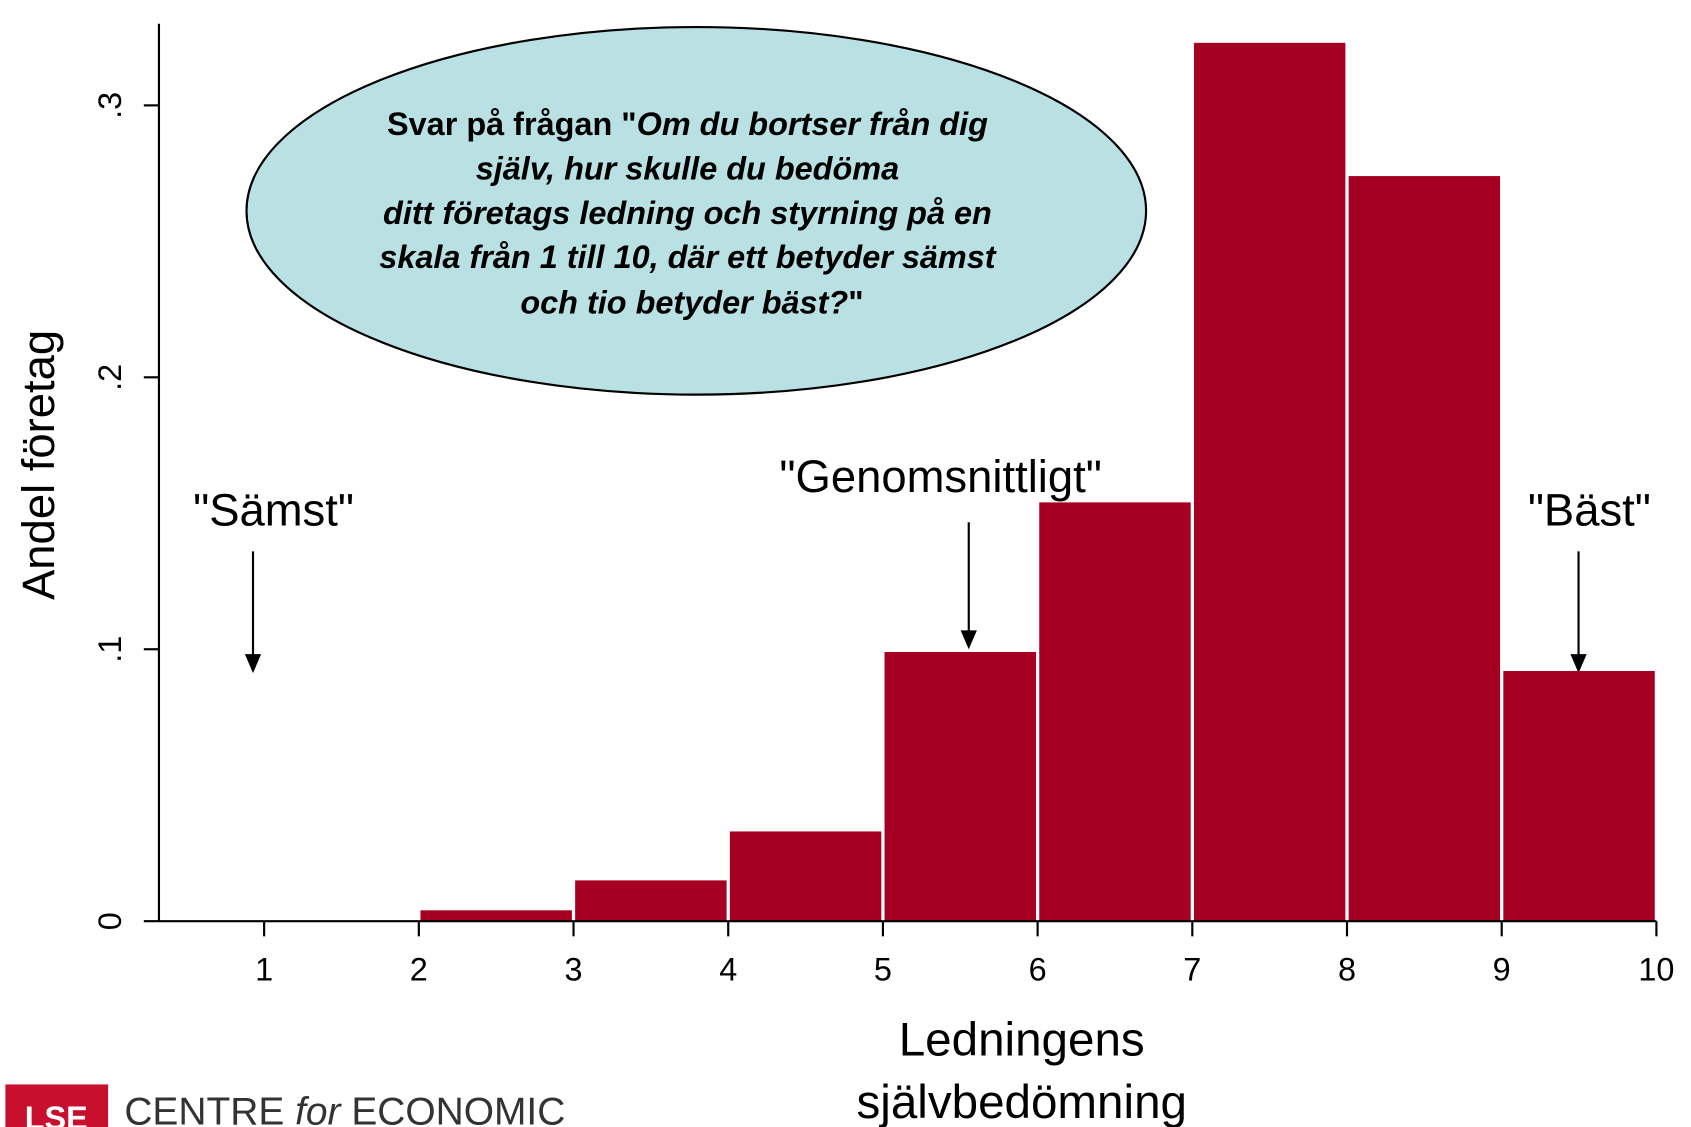 This screenshot has width=1691, height=1127. I want to click on logo-box, so click(57, 1105).